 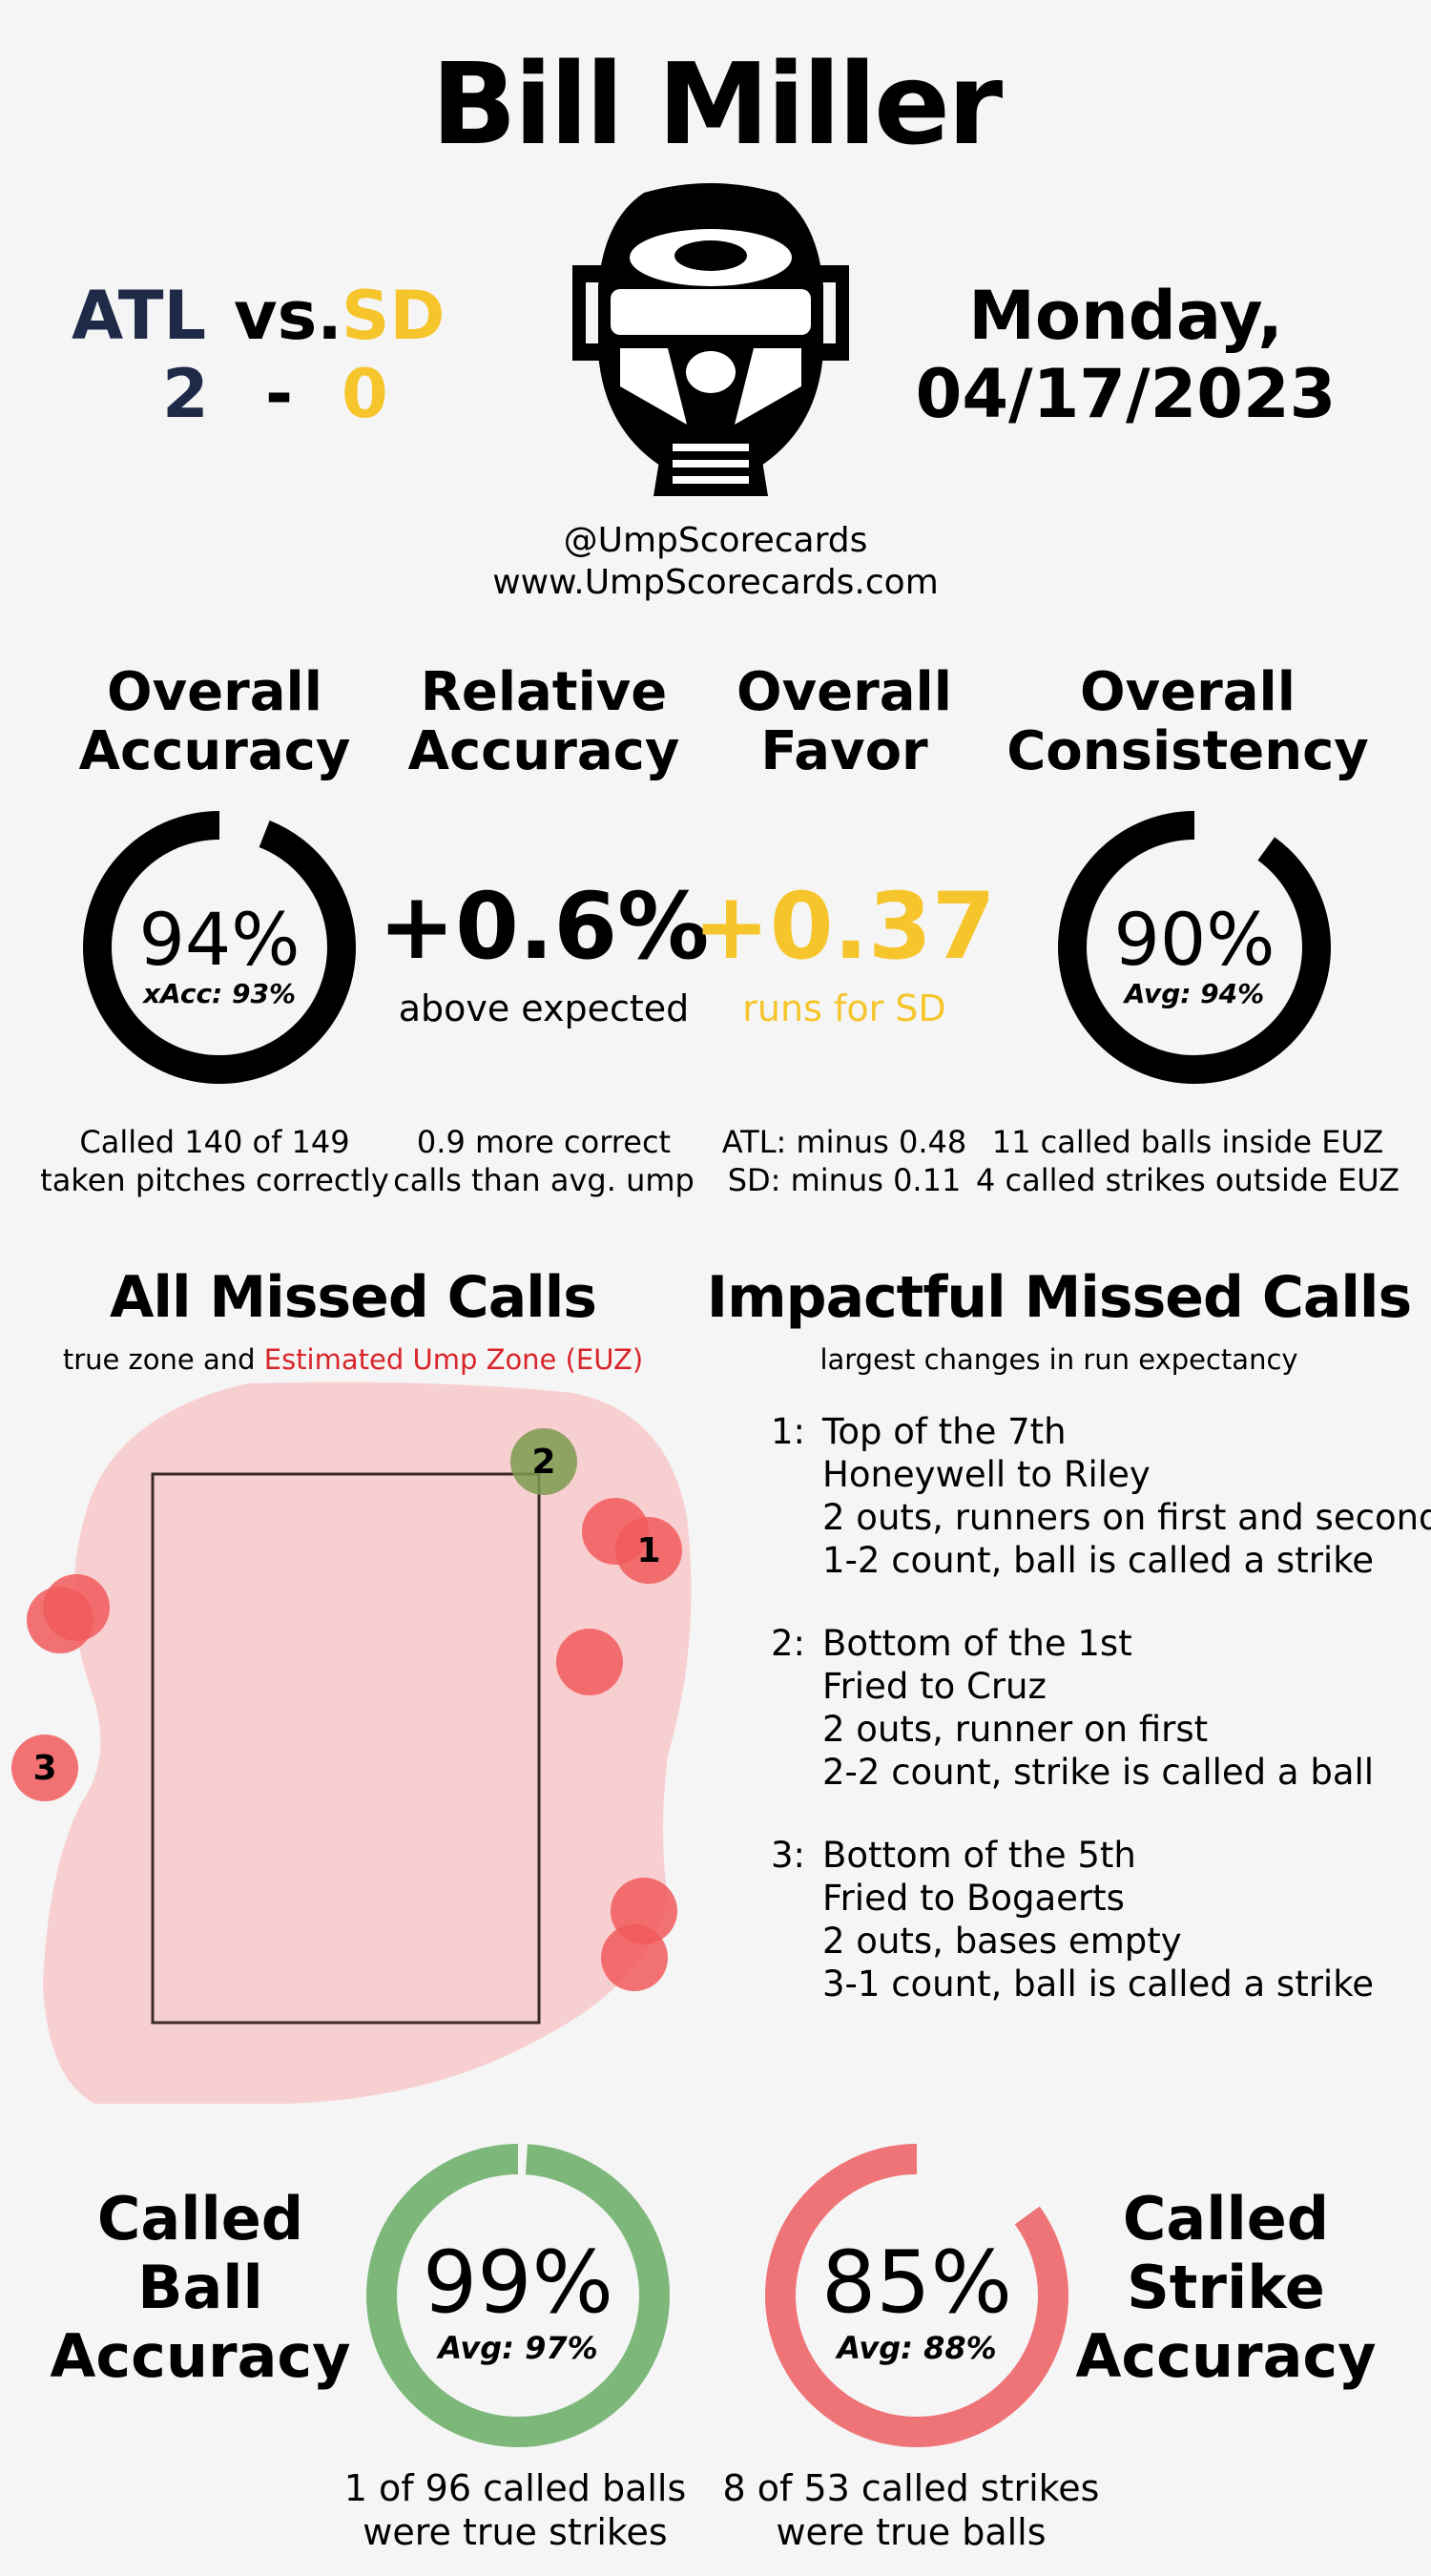 I want to click on relative-accuracy-title: Relative Accuracy, so click(x=543, y=721).